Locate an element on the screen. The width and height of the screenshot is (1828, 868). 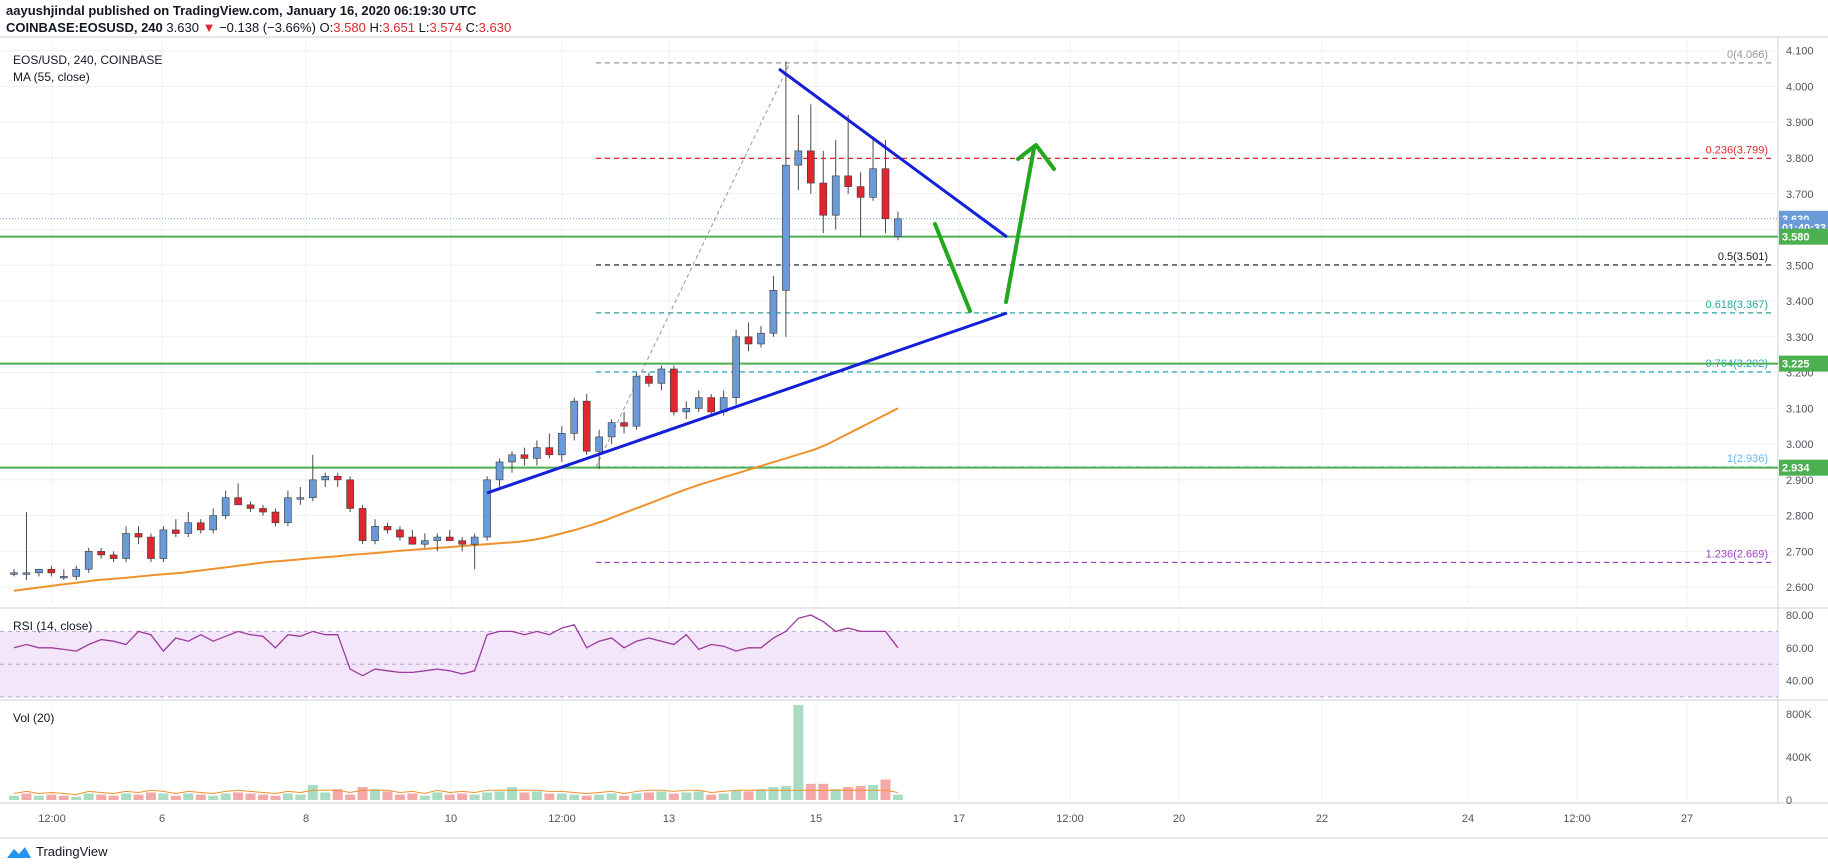
price-tick-label: 2.700 is located at coordinates (1800, 552).